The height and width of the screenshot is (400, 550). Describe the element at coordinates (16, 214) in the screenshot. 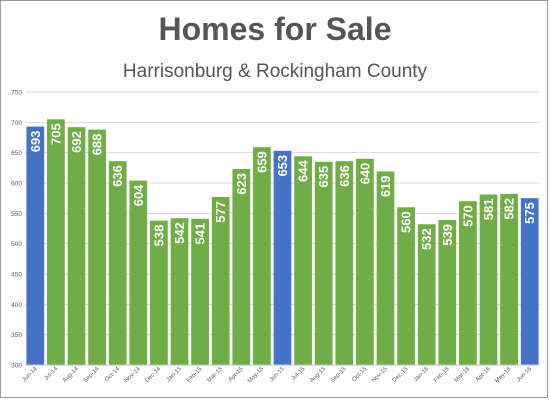

I see `y-tick-label: 550` at that location.